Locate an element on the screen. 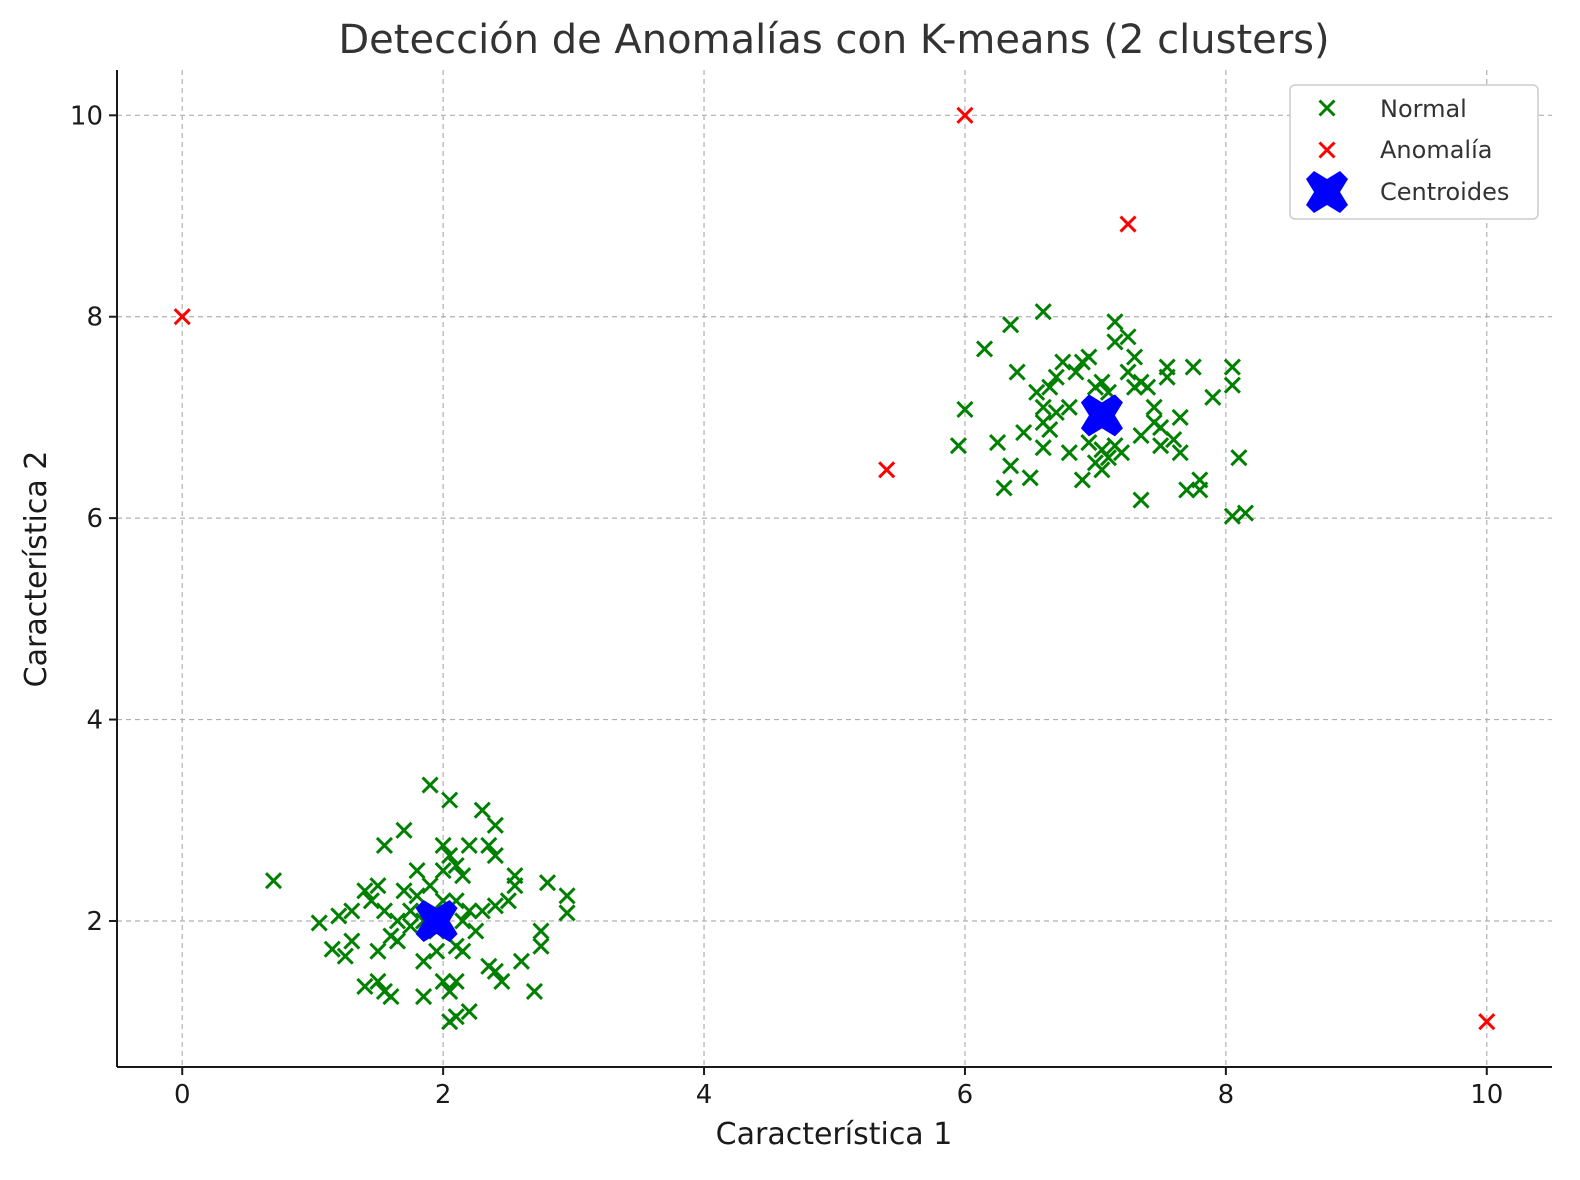 This screenshot has width=1580, height=1180. y-tick-label: 6 is located at coordinates (94, 519).